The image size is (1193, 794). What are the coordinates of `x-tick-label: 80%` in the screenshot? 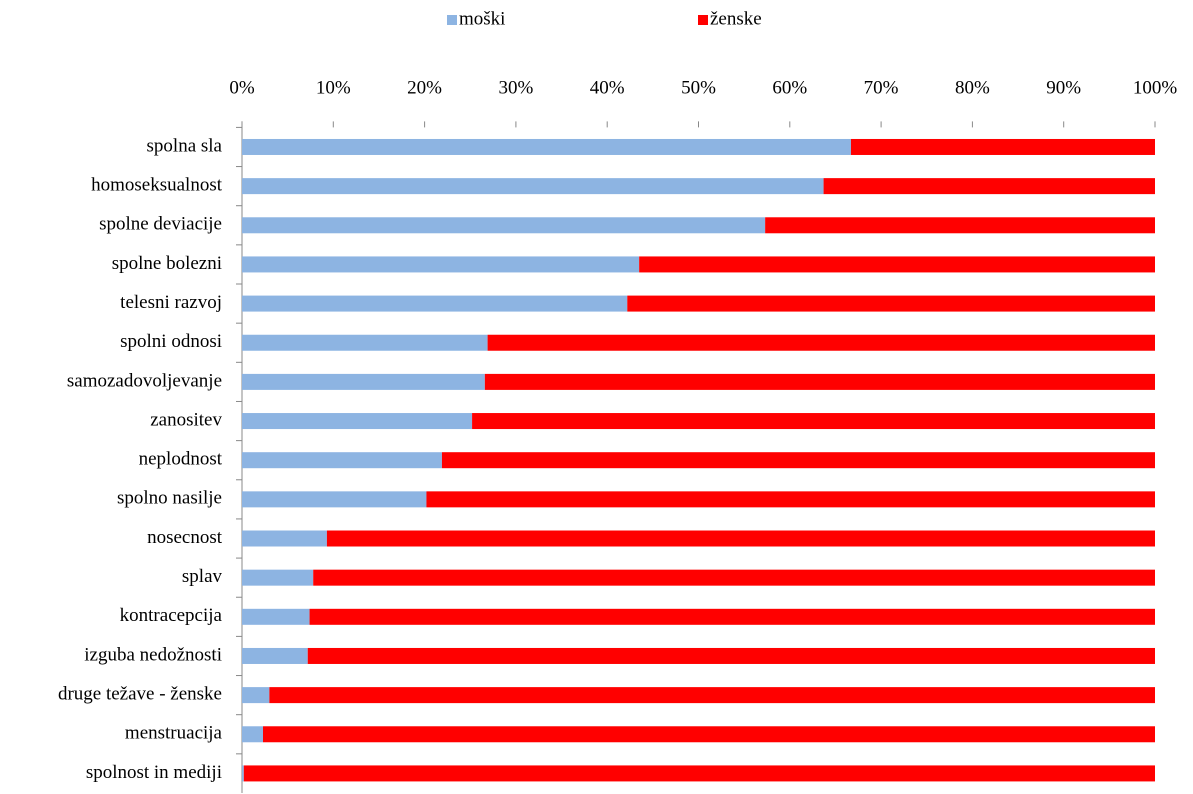 It's located at (972, 87).